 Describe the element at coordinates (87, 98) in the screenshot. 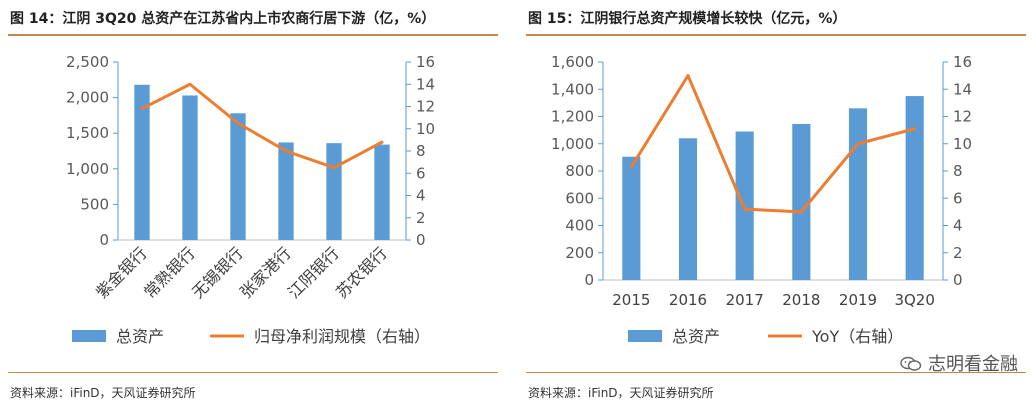

I see `y-left-tick-label: 2,000` at that location.